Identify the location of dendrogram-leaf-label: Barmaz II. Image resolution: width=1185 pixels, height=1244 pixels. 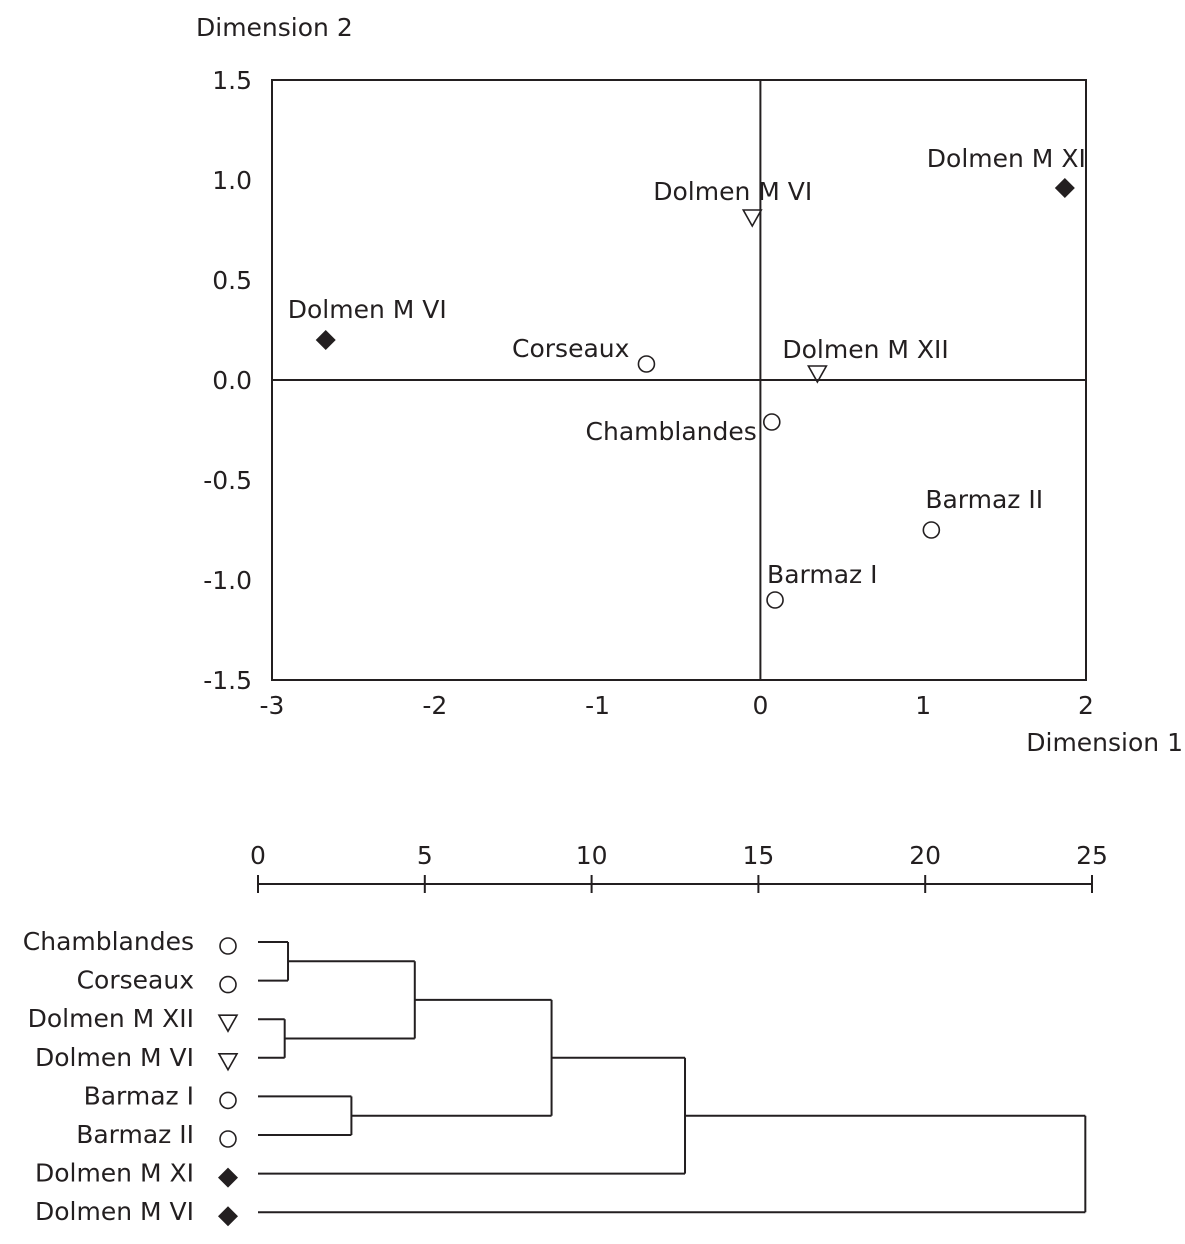
(135, 1134).